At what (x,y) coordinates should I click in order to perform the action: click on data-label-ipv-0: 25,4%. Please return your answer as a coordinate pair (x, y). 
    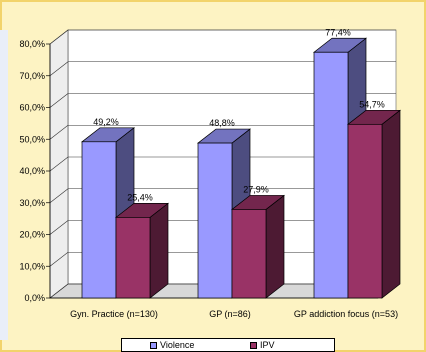
    Looking at the image, I should click on (140, 197).